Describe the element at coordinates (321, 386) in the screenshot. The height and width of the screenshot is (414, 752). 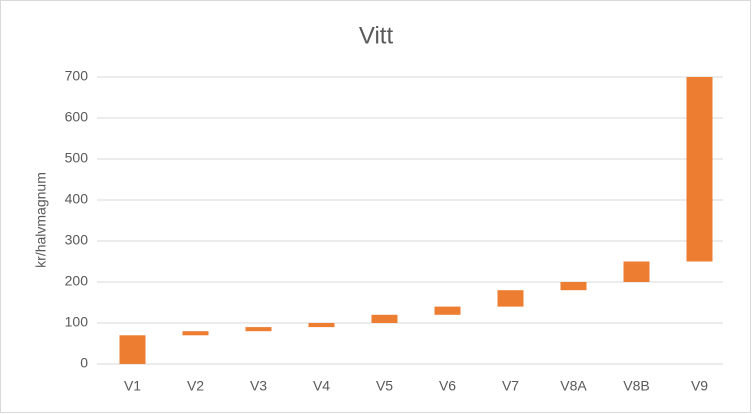
I see `x-tick-label: V4` at that location.